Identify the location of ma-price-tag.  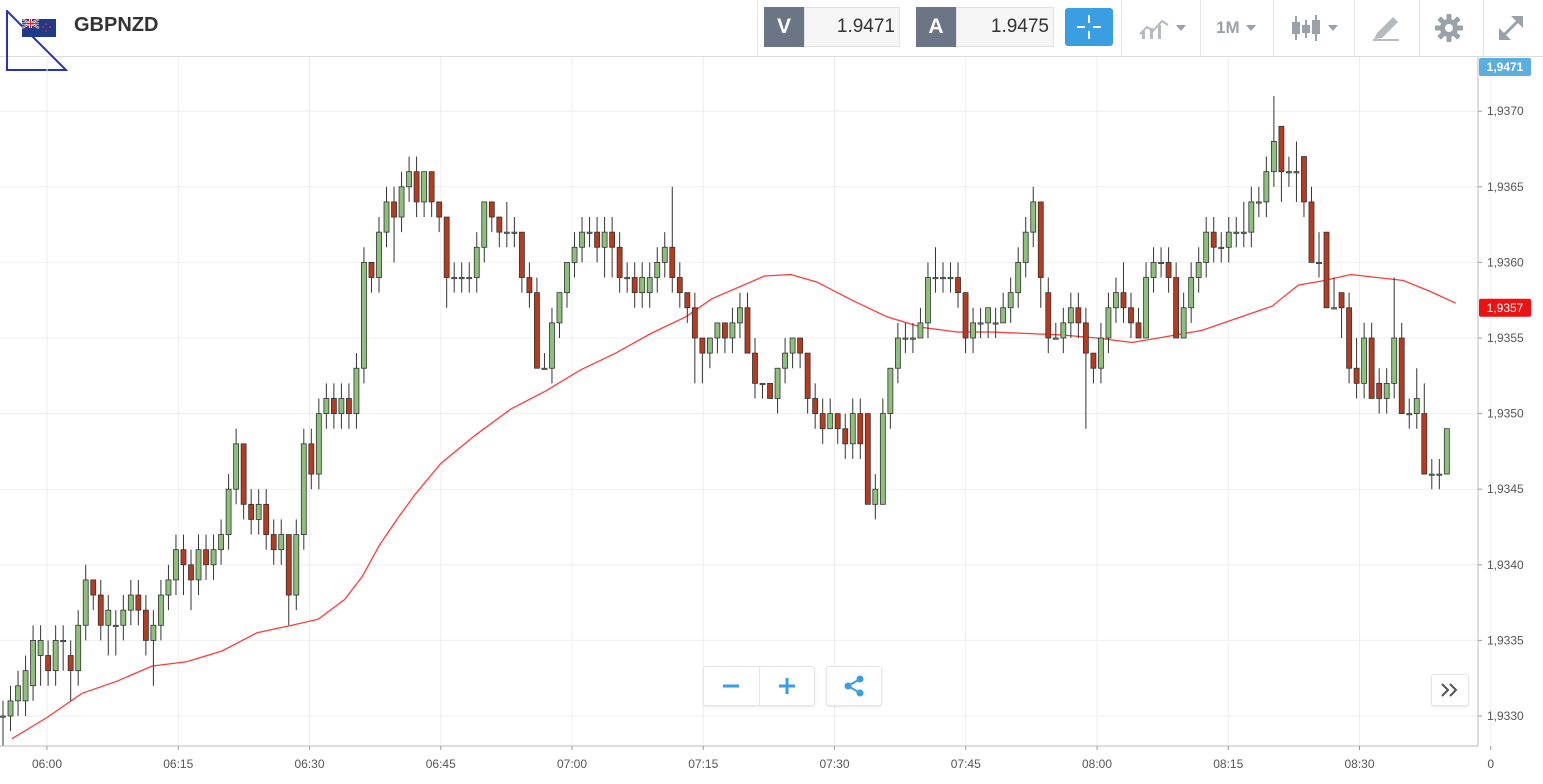
(1505, 307).